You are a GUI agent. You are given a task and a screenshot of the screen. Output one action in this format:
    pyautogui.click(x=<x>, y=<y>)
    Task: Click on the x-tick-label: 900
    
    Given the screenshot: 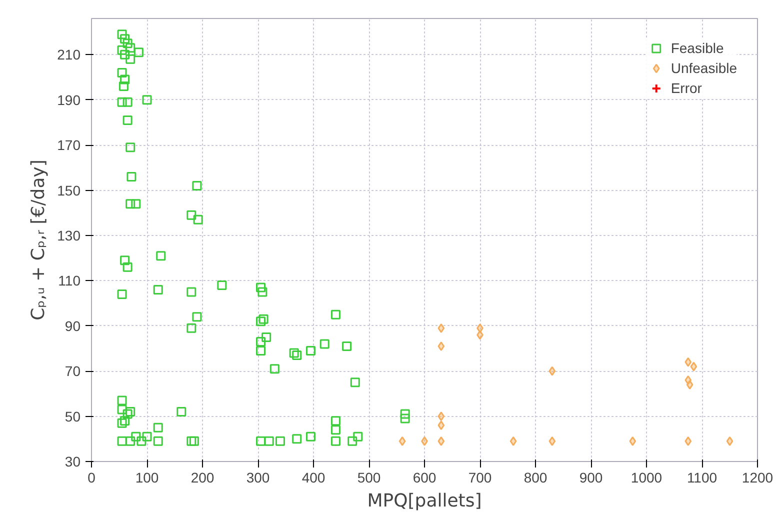 What is the action you would take?
    pyautogui.click(x=591, y=478)
    